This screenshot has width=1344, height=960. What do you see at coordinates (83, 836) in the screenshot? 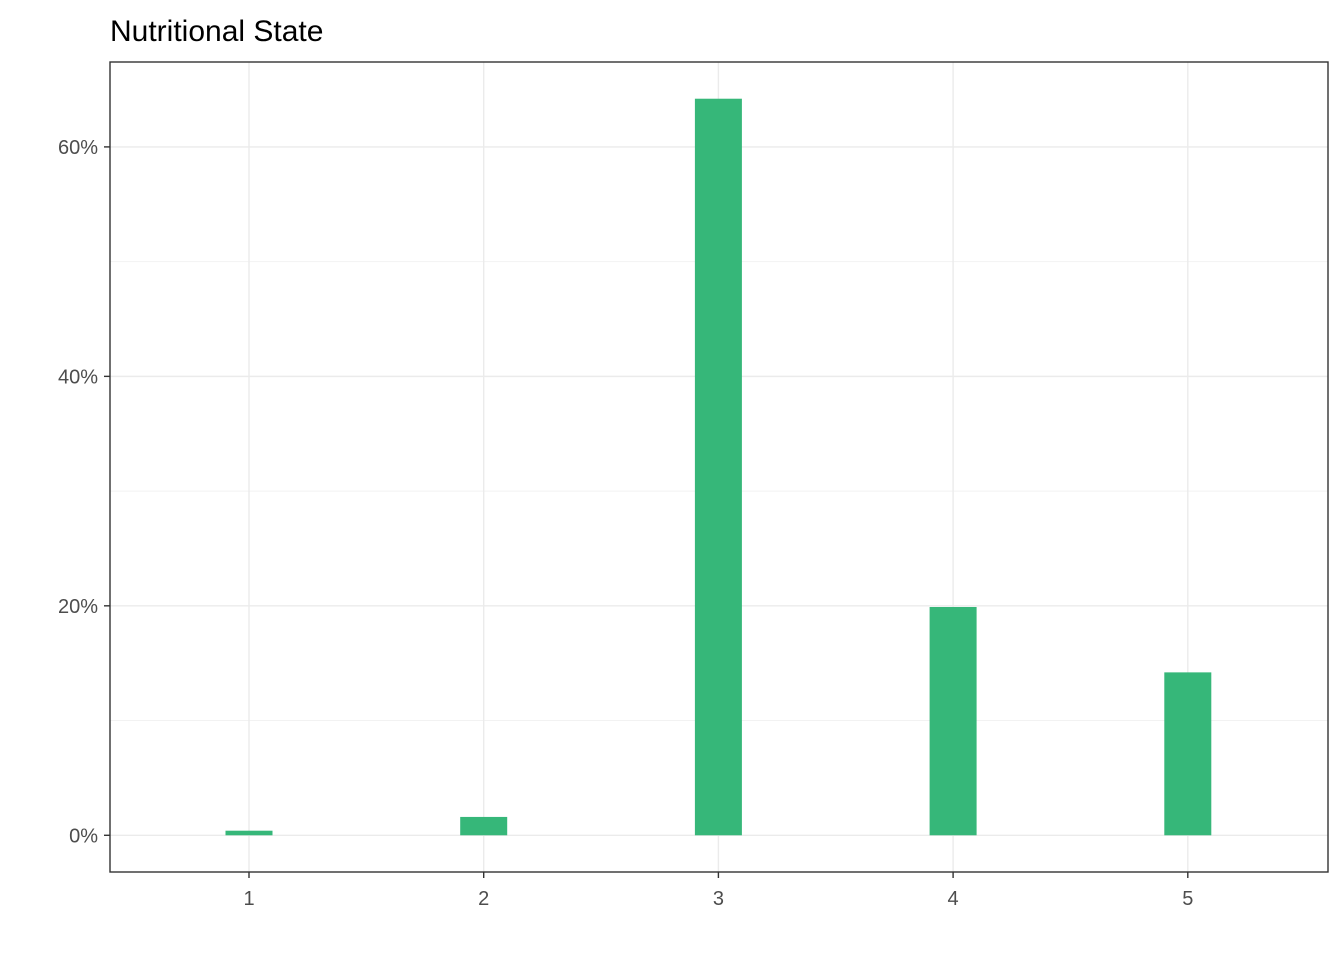
I see `y-tick-label: 0%` at bounding box center [83, 836].